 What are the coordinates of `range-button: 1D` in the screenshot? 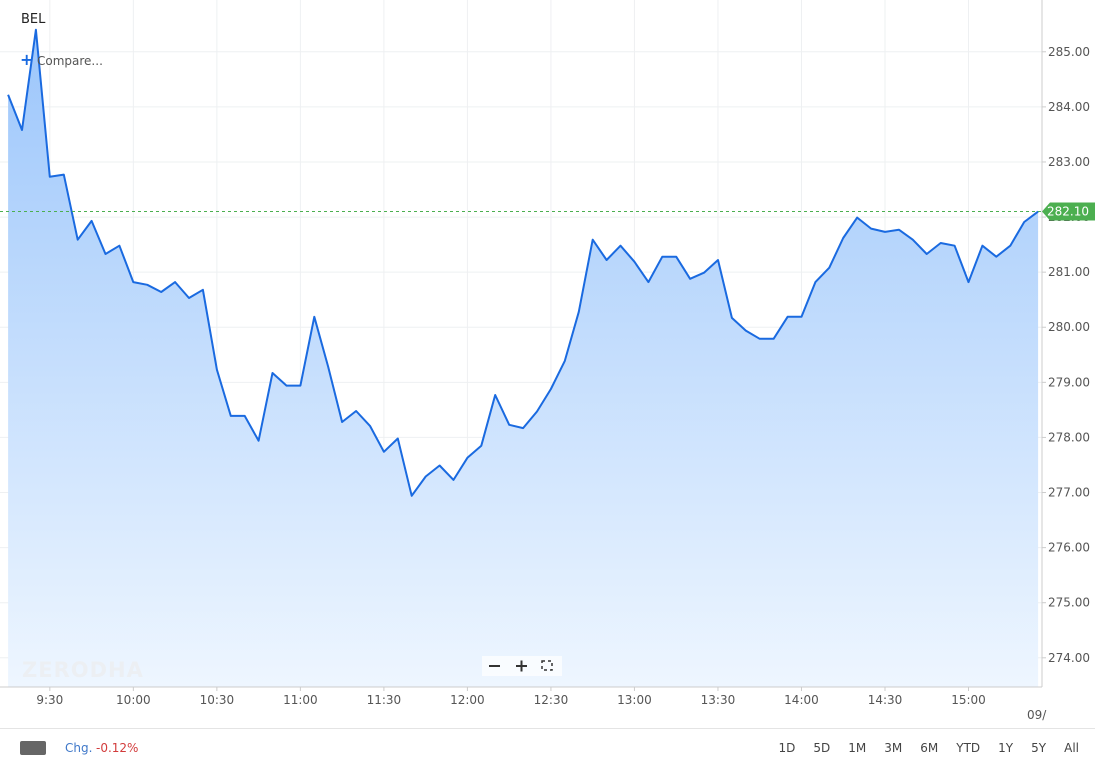 It's located at (787, 748).